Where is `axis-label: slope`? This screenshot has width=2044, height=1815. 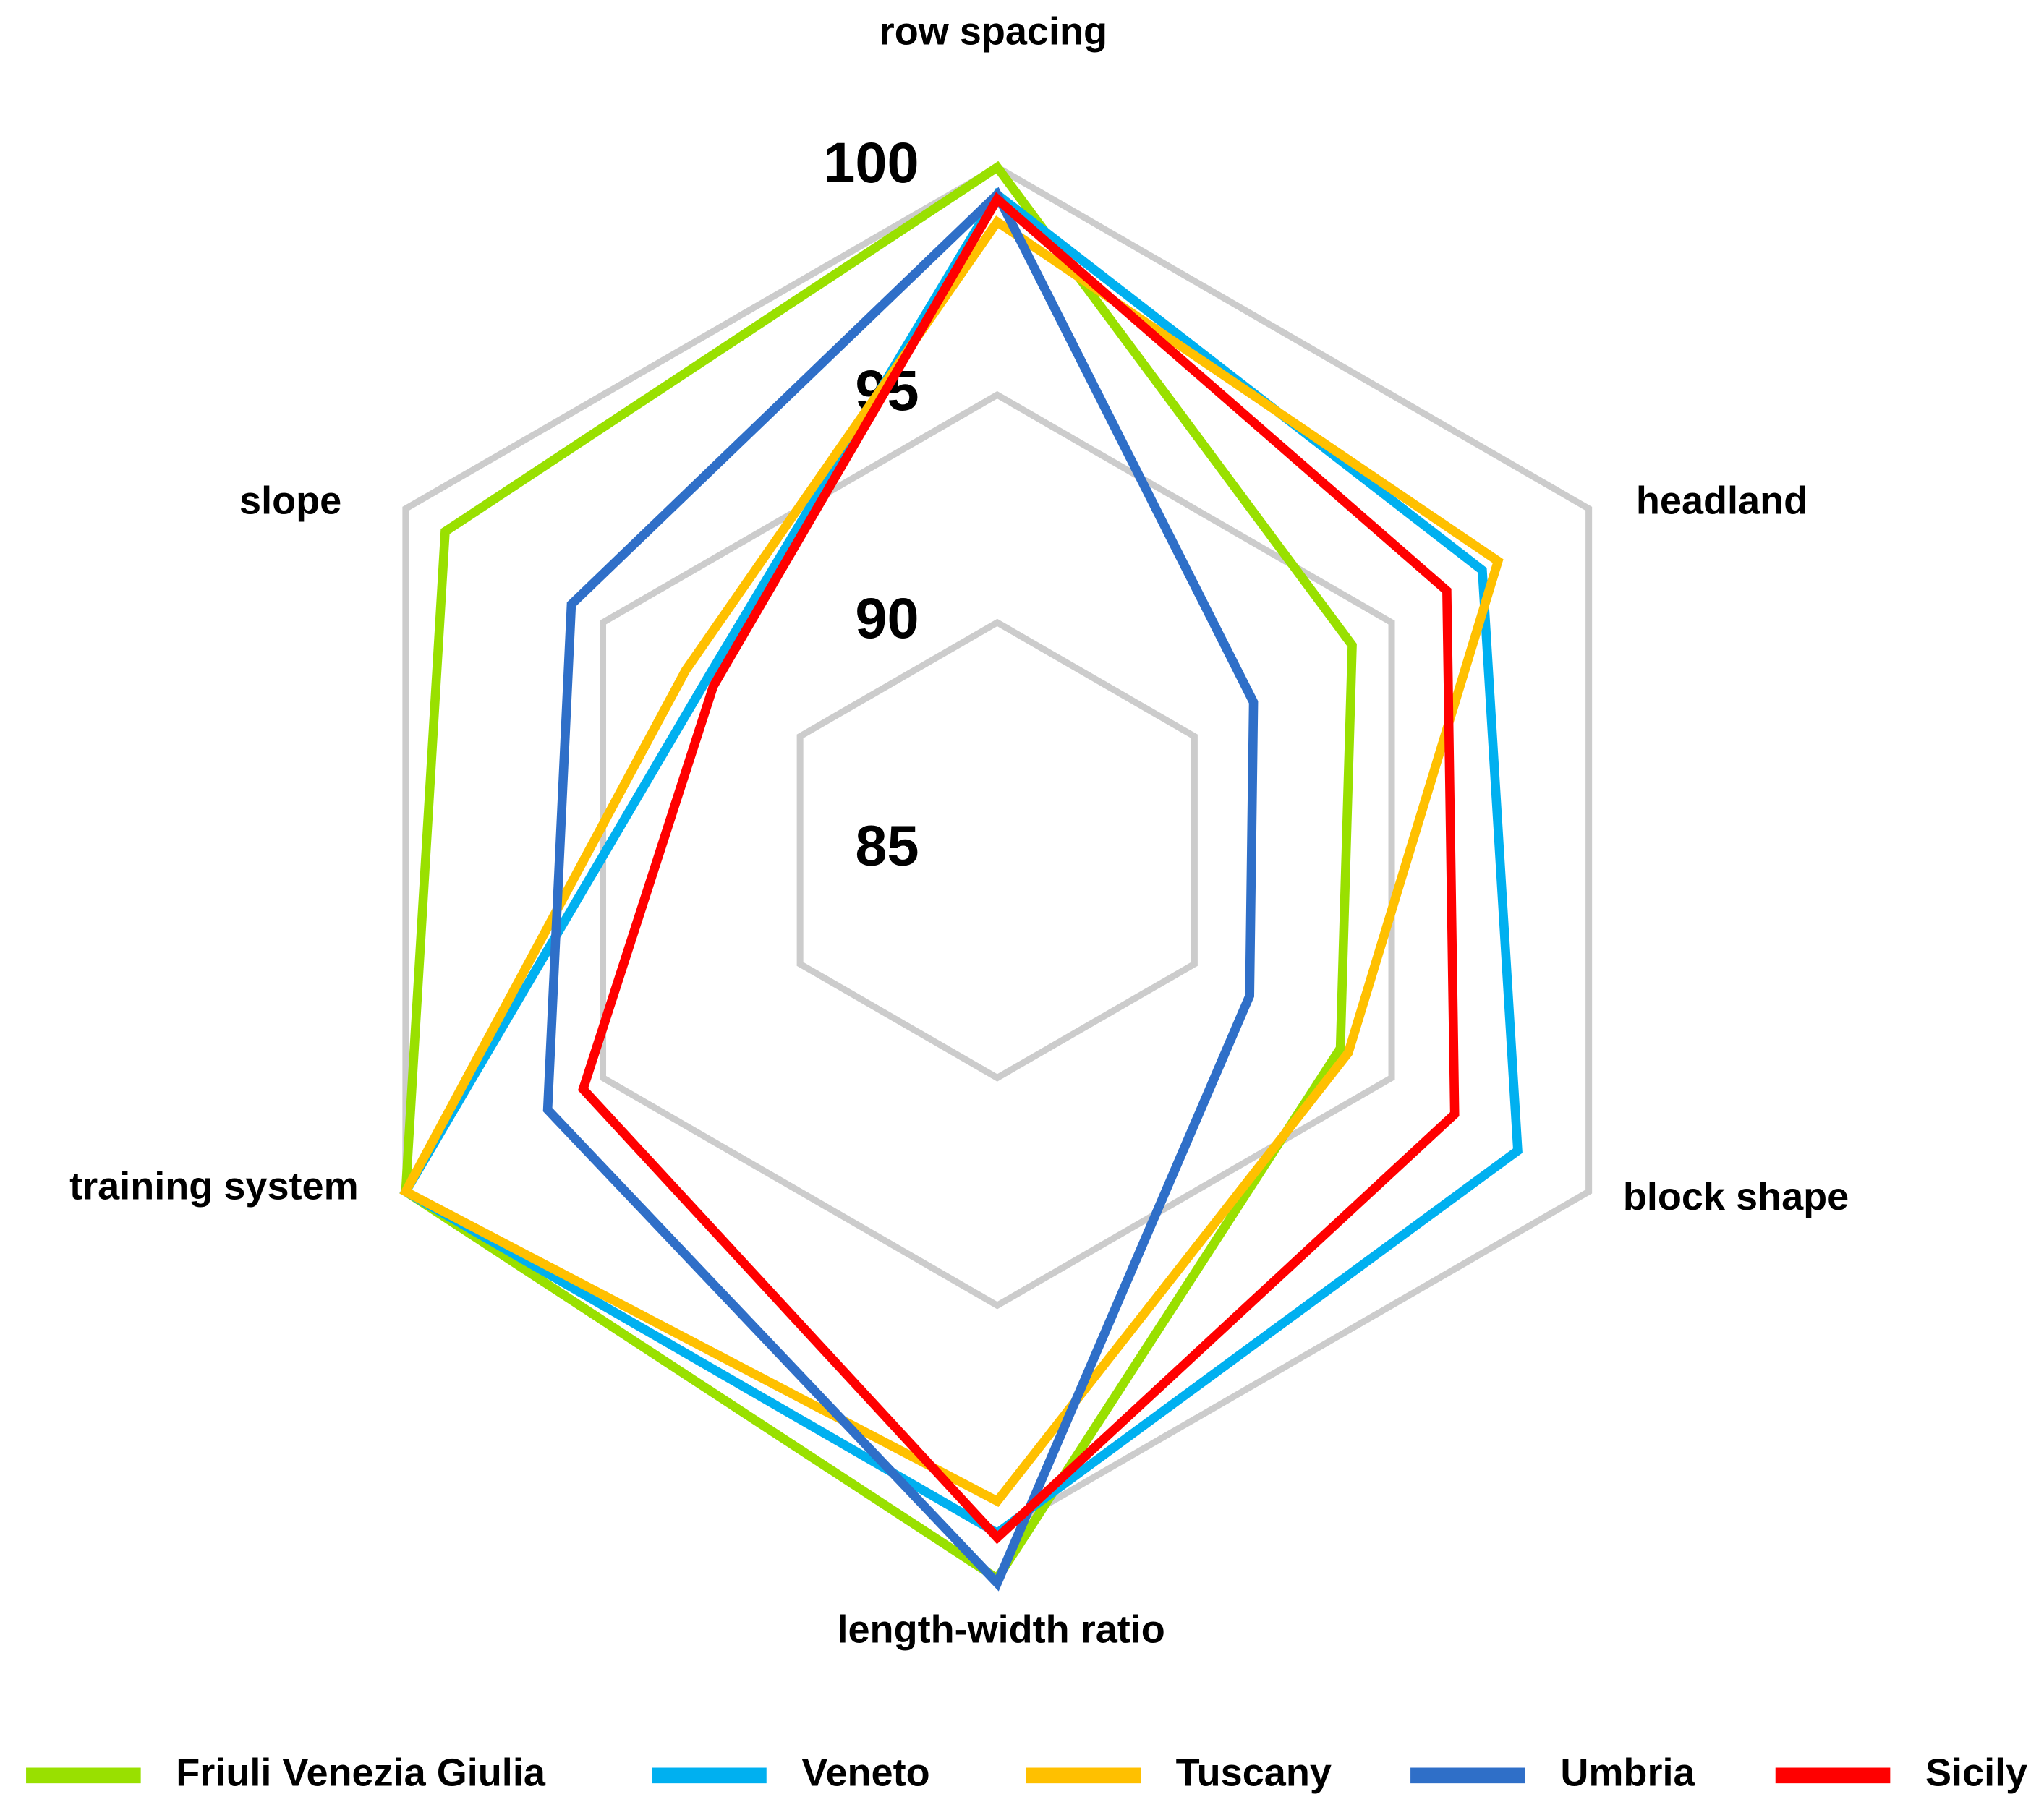
axis-label: slope is located at coordinates (290, 501).